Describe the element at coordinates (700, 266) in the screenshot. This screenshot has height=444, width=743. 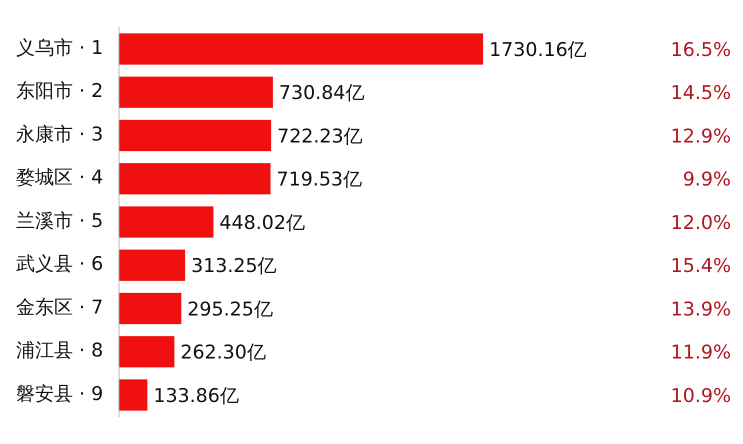
I see `text: 15.4%` at that location.